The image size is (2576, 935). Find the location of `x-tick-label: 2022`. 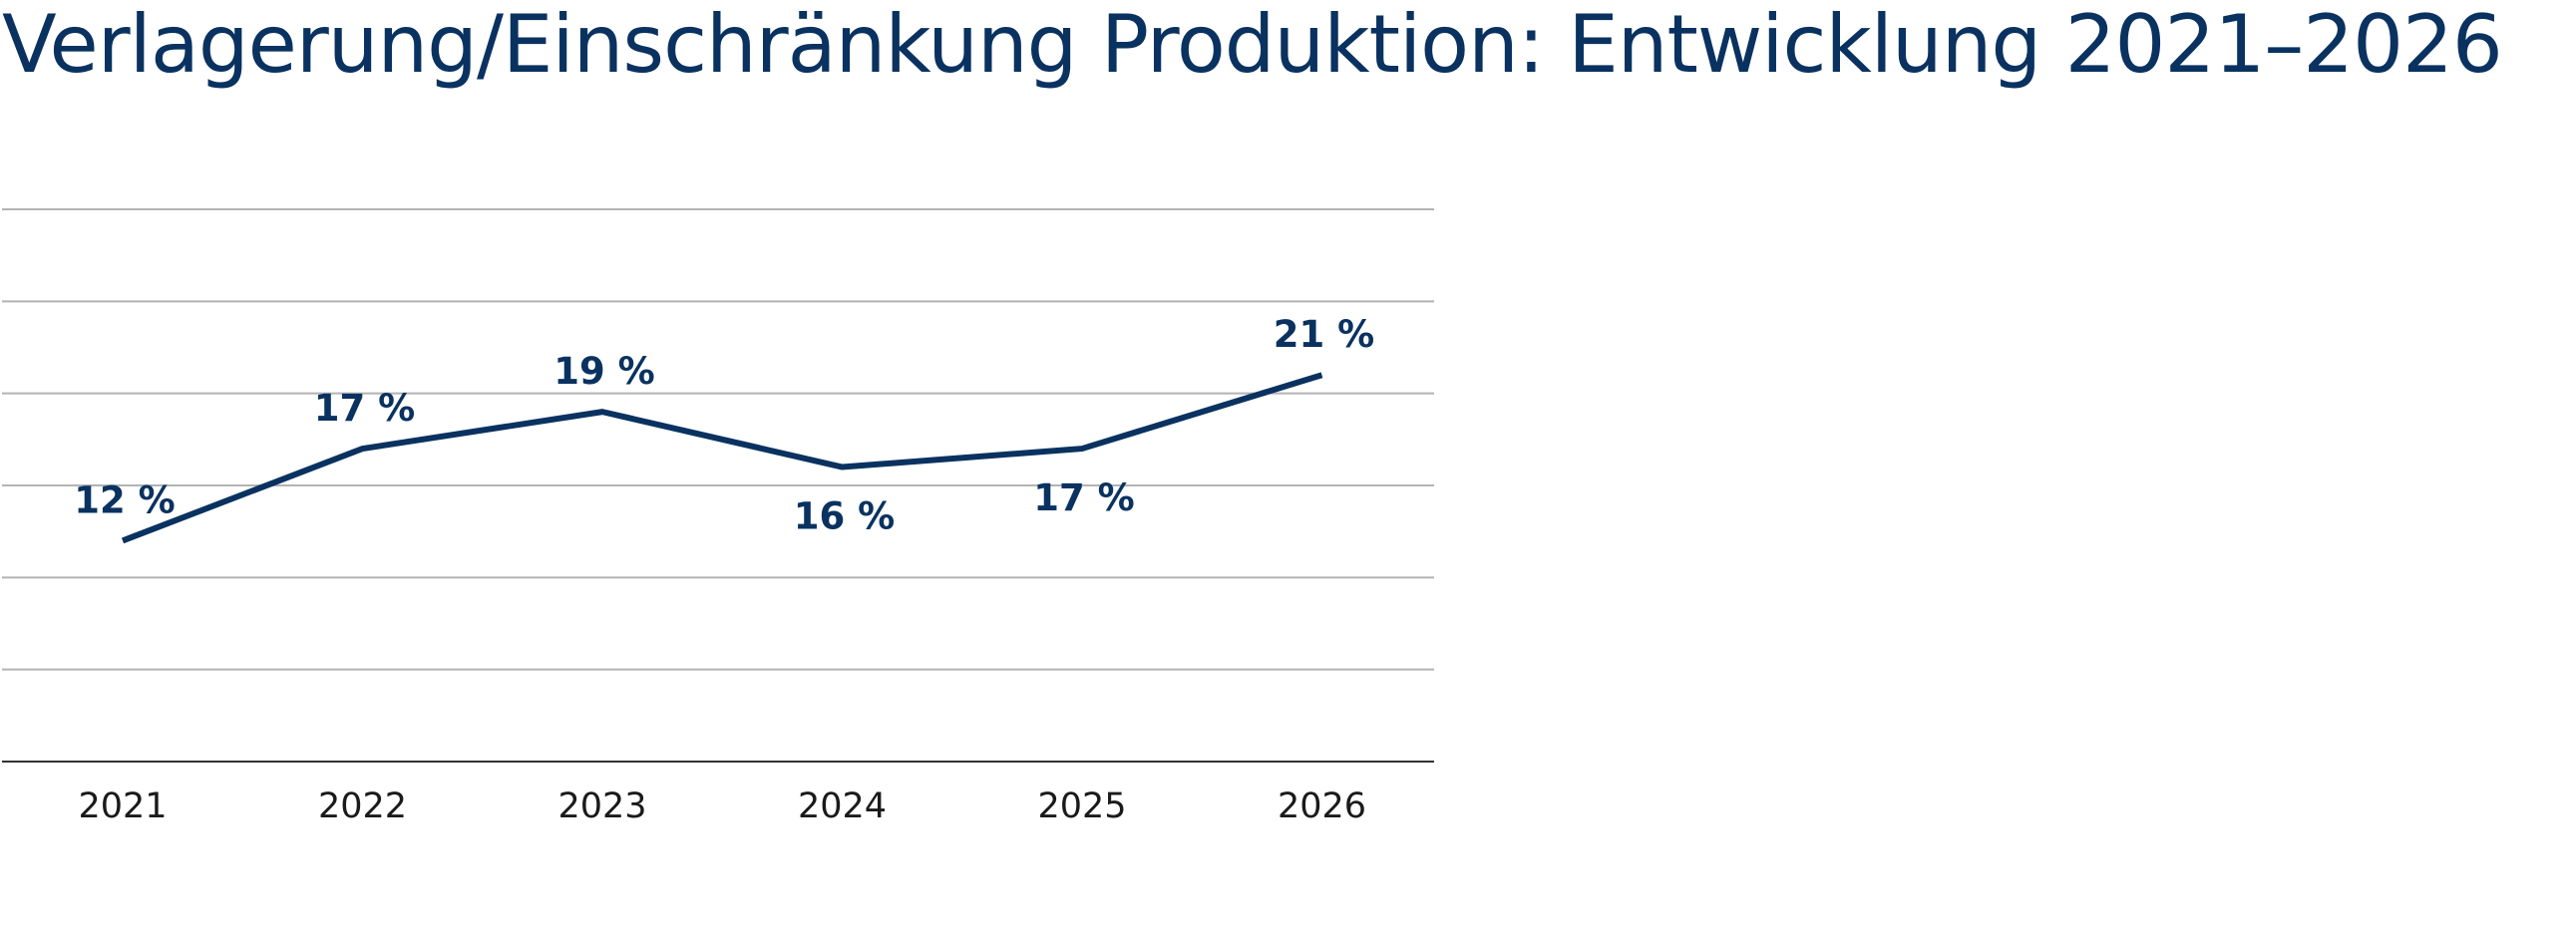

x-tick-label: 2022 is located at coordinates (363, 806).